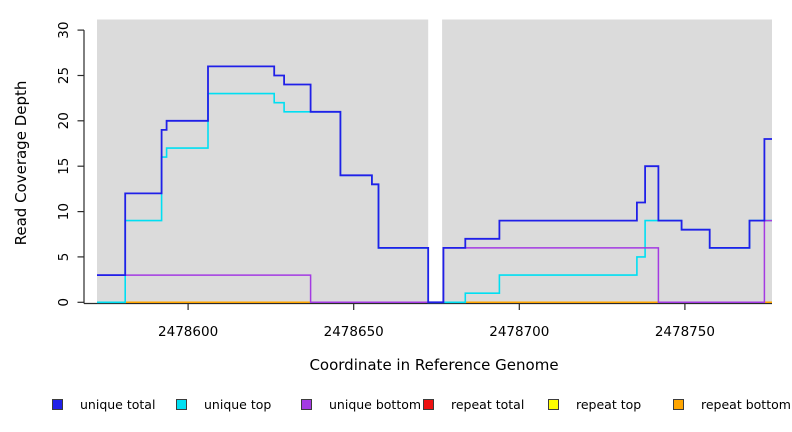  I want to click on y-tick-label: 30, so click(64, 30).